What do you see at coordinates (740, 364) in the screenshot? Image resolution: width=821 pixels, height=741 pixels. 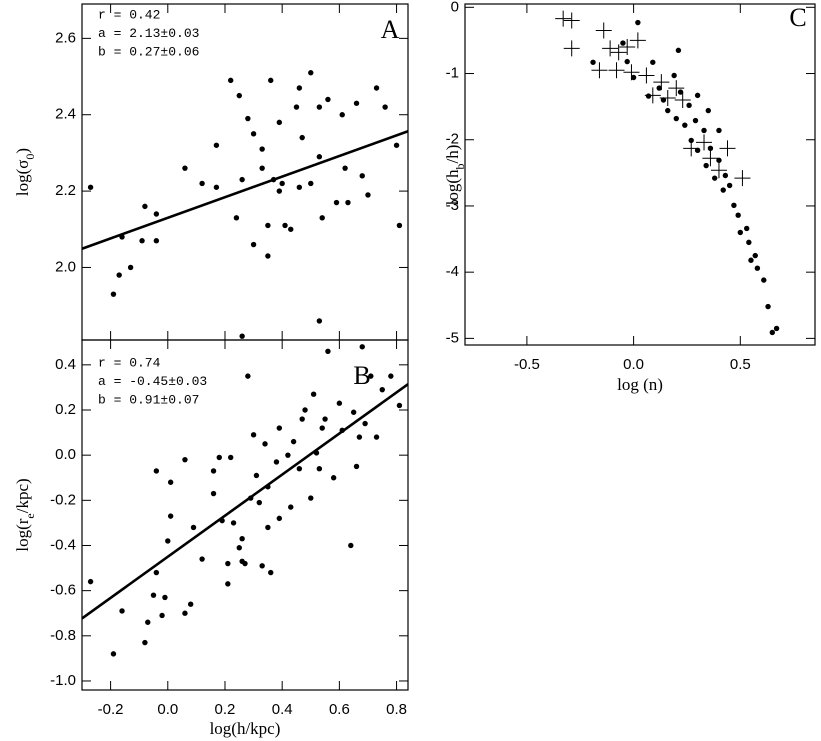 I see `x-tick-label: 0.5` at bounding box center [740, 364].